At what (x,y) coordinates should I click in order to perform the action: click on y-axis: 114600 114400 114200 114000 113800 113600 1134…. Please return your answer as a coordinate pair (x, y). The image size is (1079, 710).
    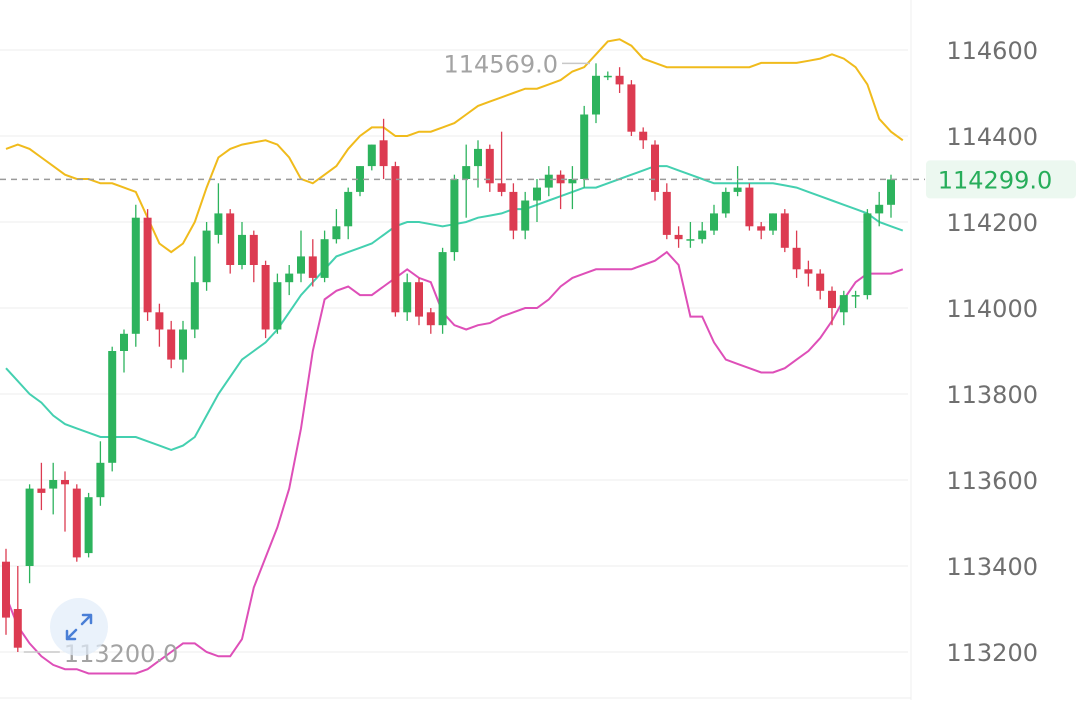
    Looking at the image, I should click on (992, 352).